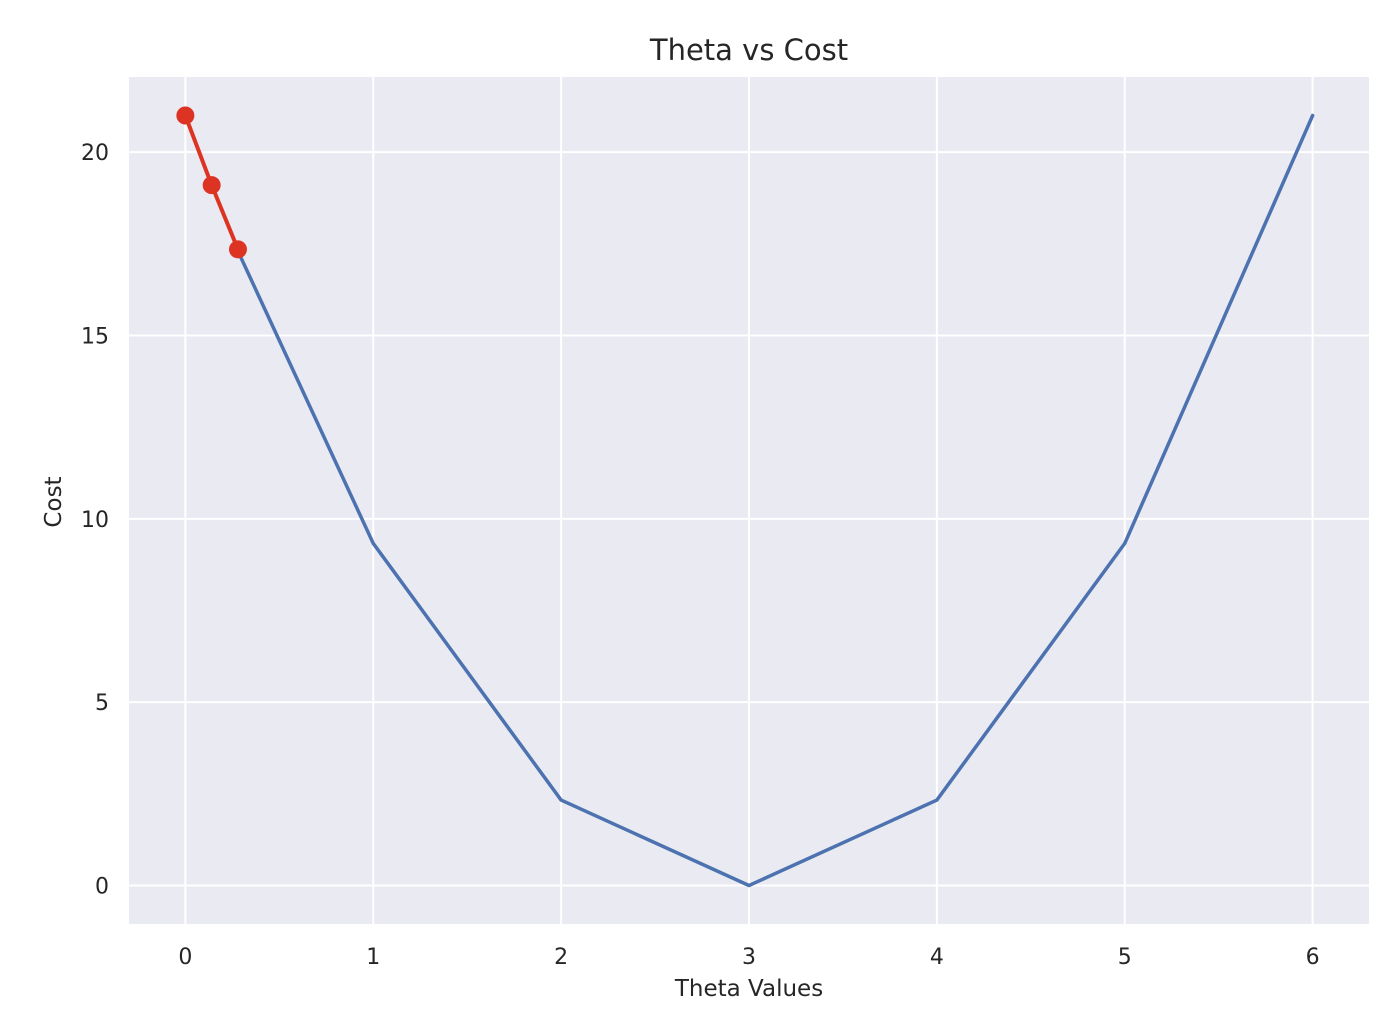 The width and height of the screenshot is (1394, 1030). I want to click on x-tick-label: 0, so click(185, 957).